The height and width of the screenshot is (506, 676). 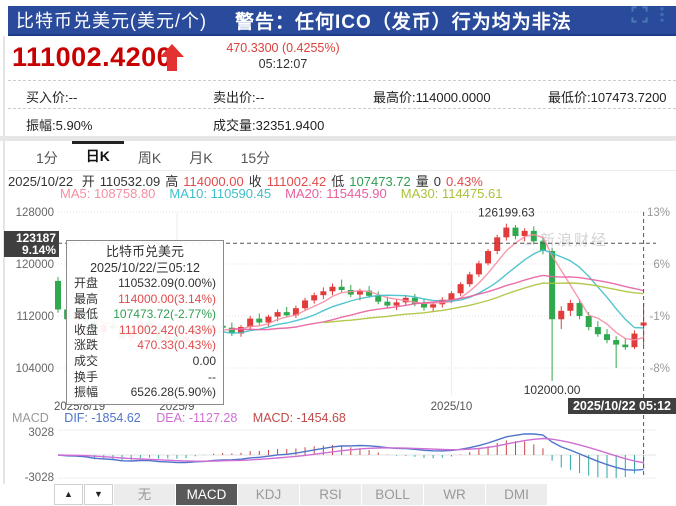 I want to click on pct-axis-tick: 6%, so click(x=661, y=265).